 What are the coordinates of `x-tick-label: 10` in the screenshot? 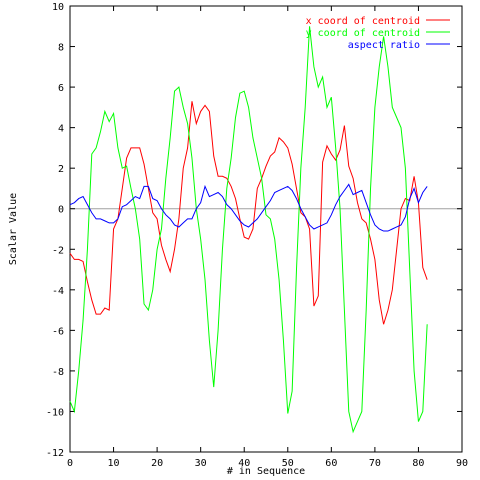 It's located at (114, 463).